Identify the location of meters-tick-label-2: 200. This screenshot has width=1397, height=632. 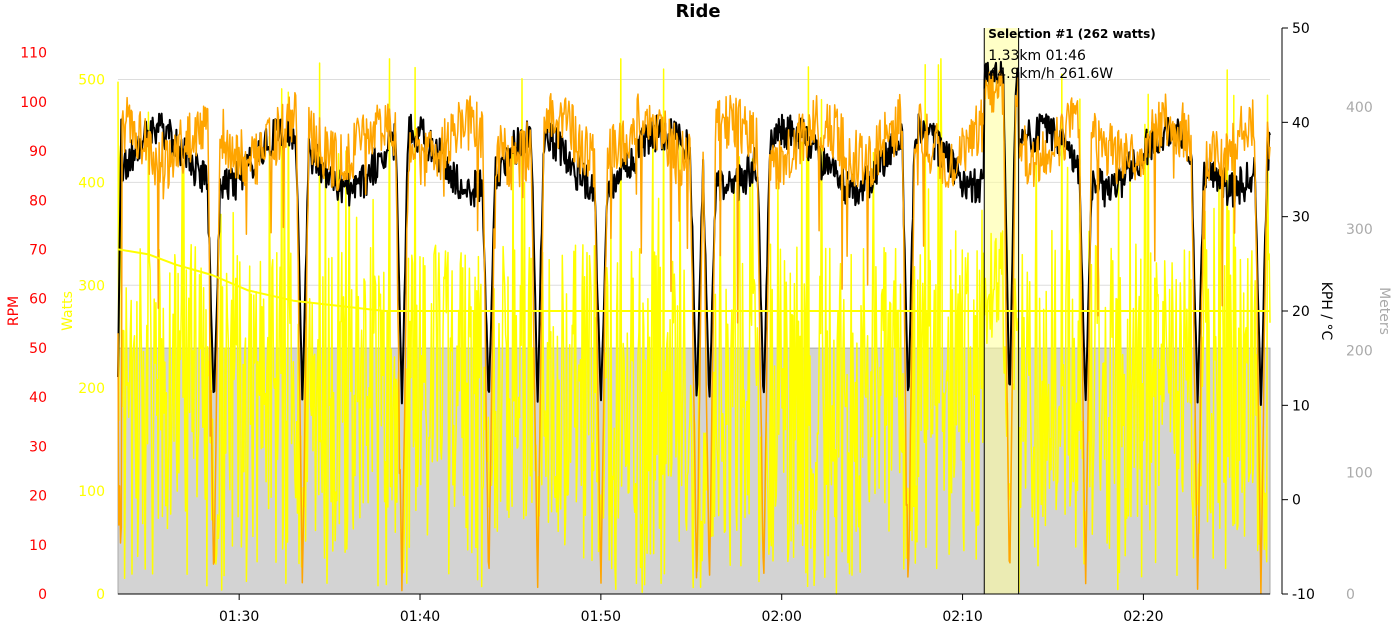
(1359, 352).